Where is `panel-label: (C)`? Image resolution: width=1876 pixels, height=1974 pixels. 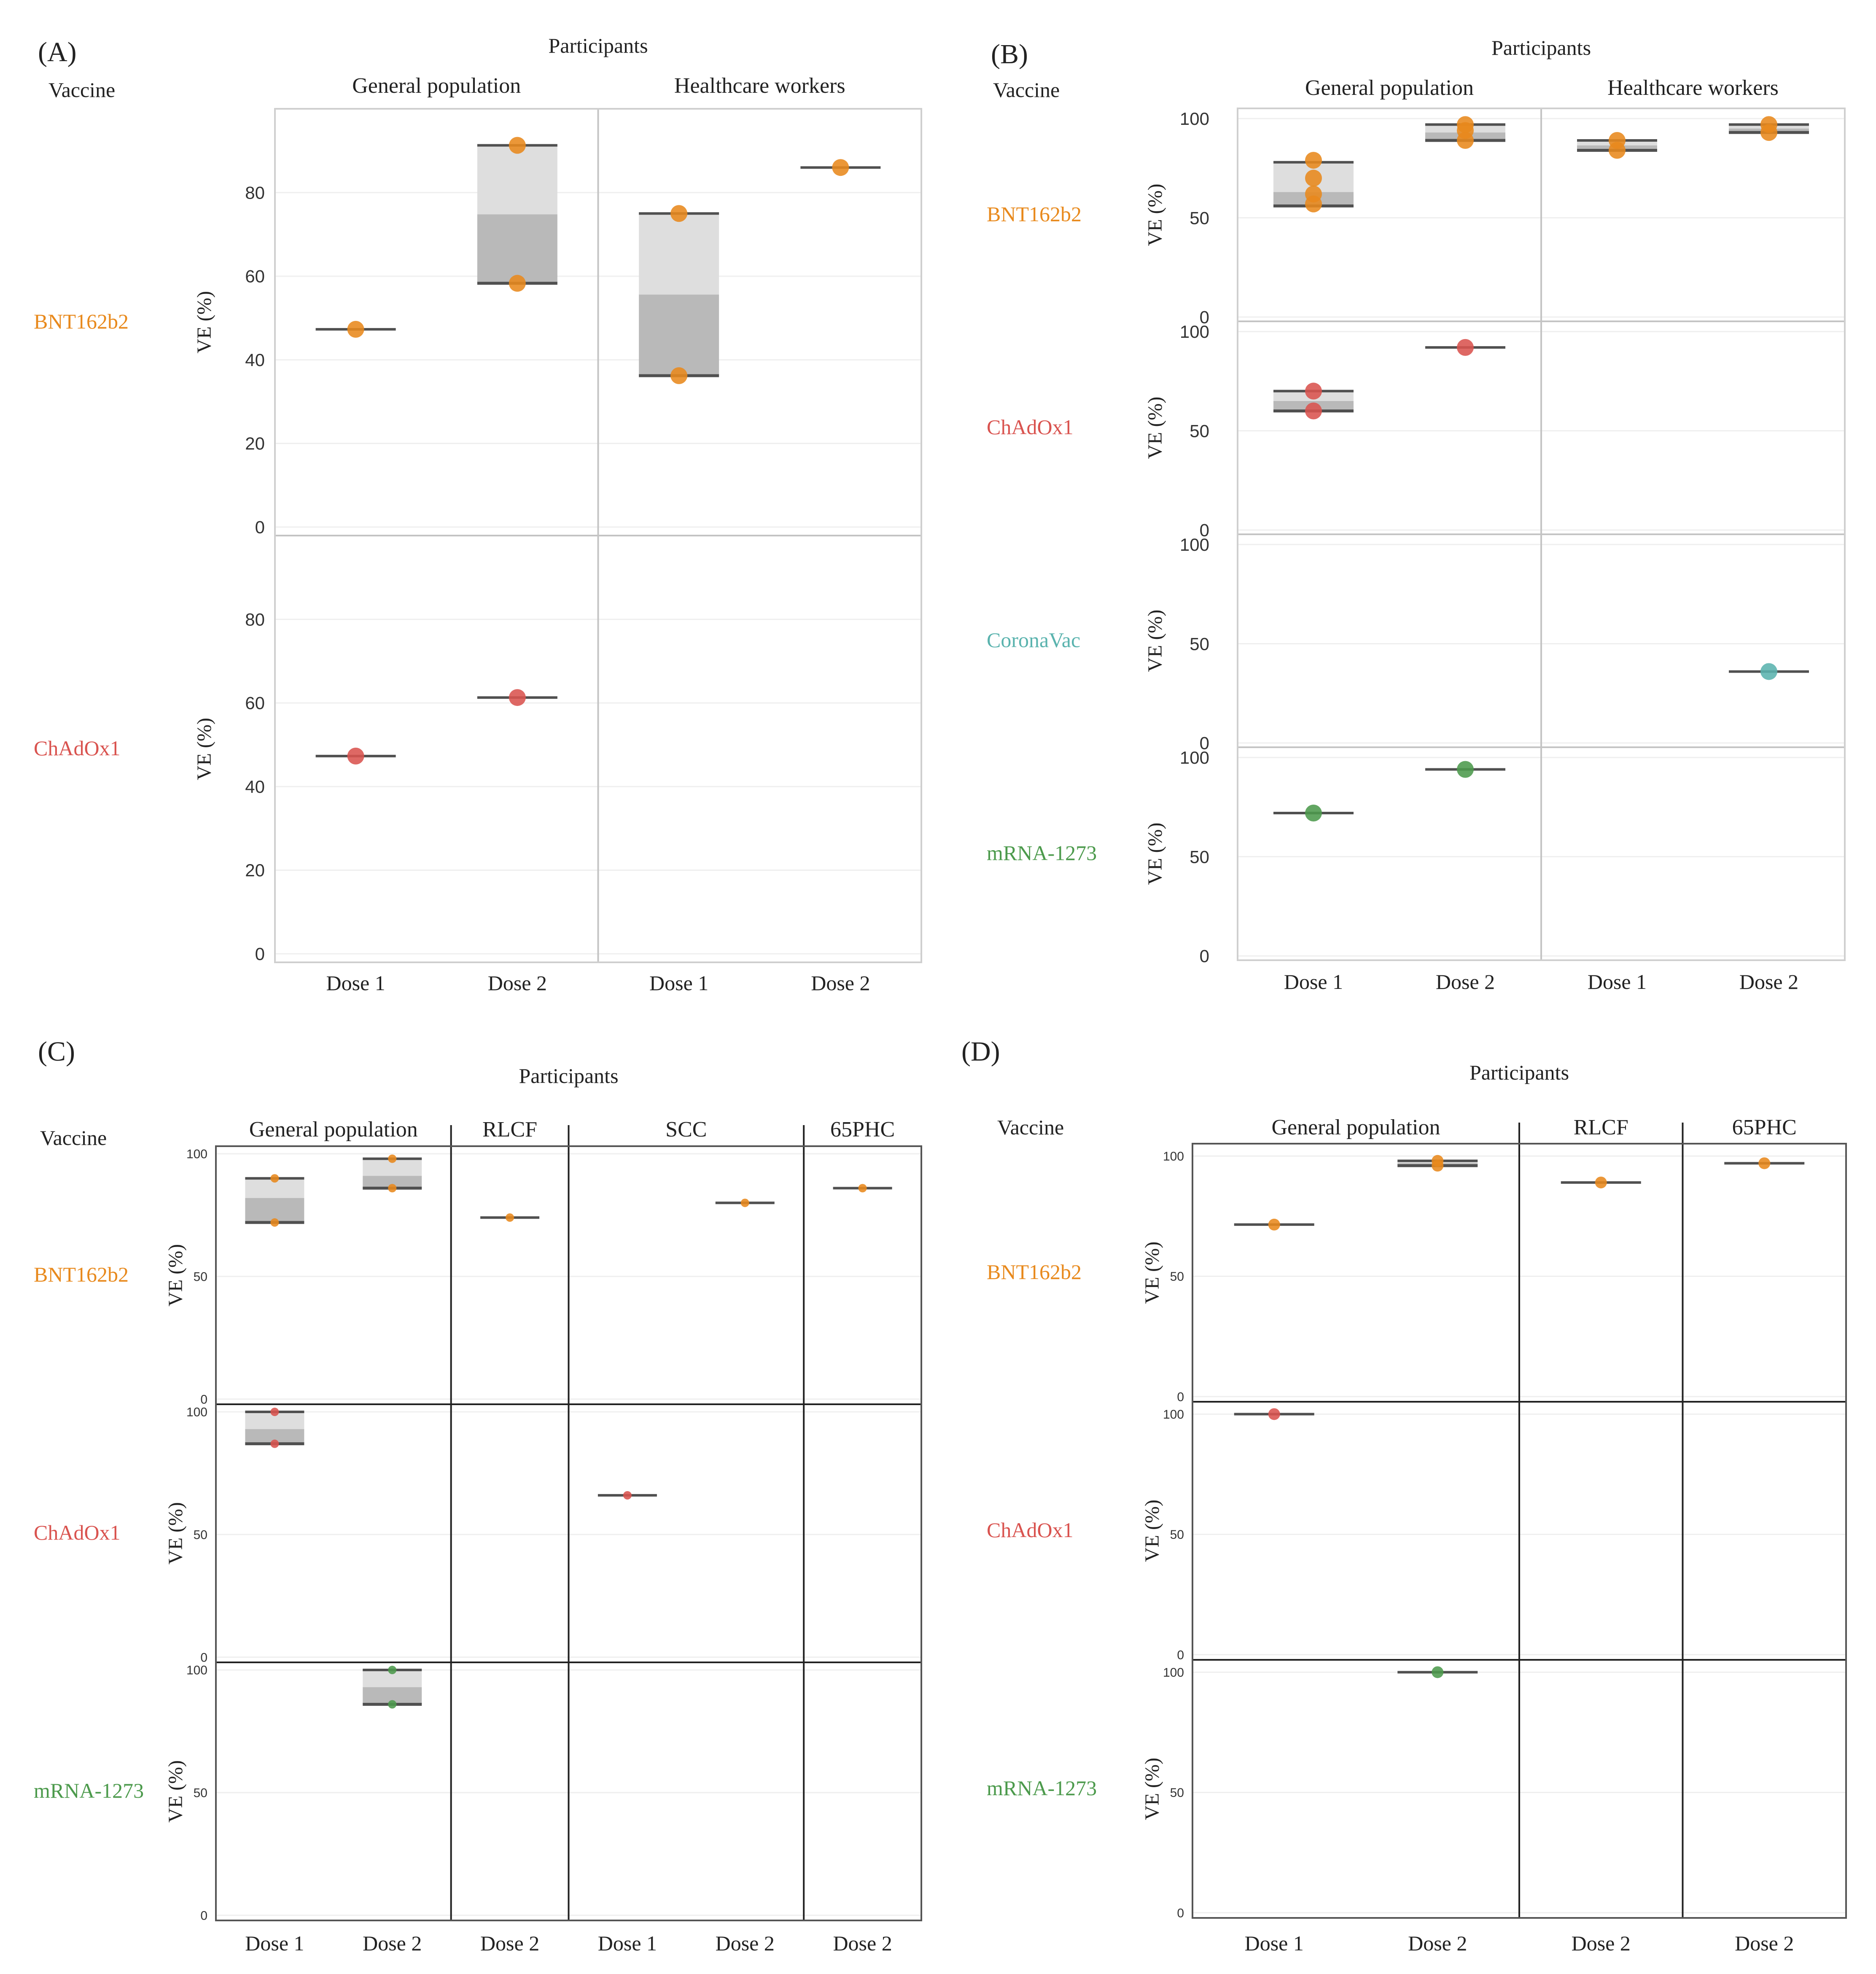
panel-label: (C) is located at coordinates (56, 1051).